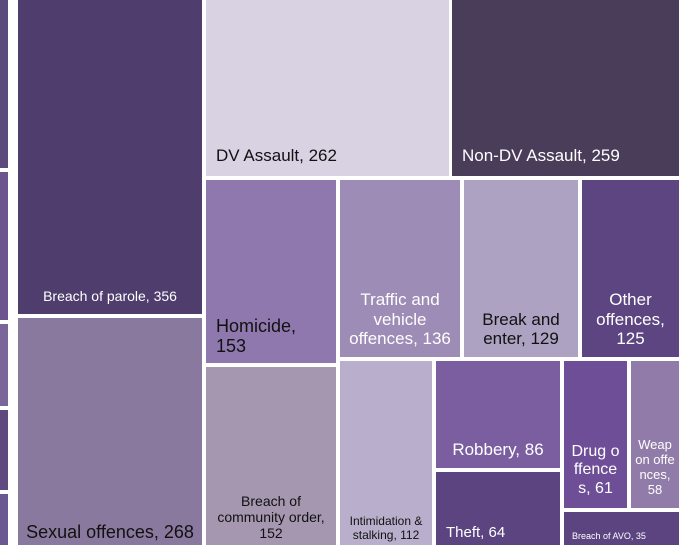 This screenshot has height=545, width=679. Describe the element at coordinates (498, 508) in the screenshot. I see `tile: Theft, 64` at that location.